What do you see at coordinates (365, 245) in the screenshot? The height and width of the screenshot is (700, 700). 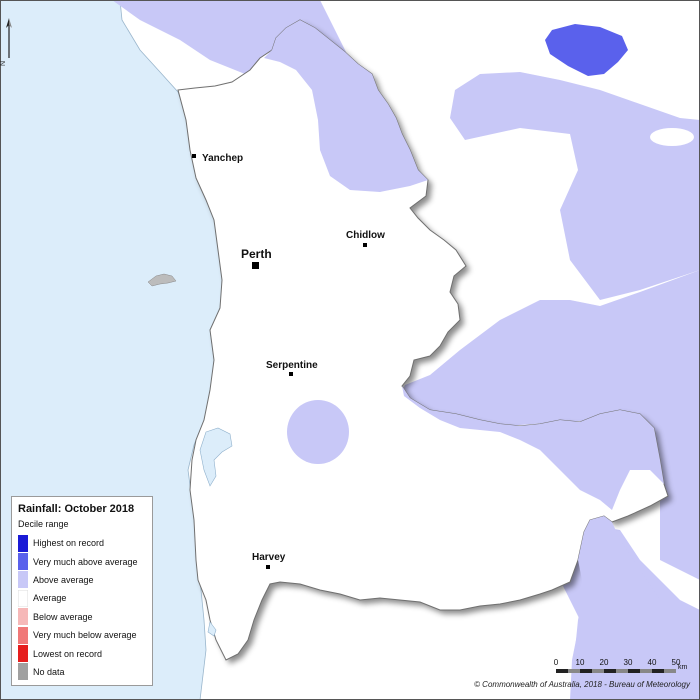 I see `town-marker-chidlow` at bounding box center [365, 245].